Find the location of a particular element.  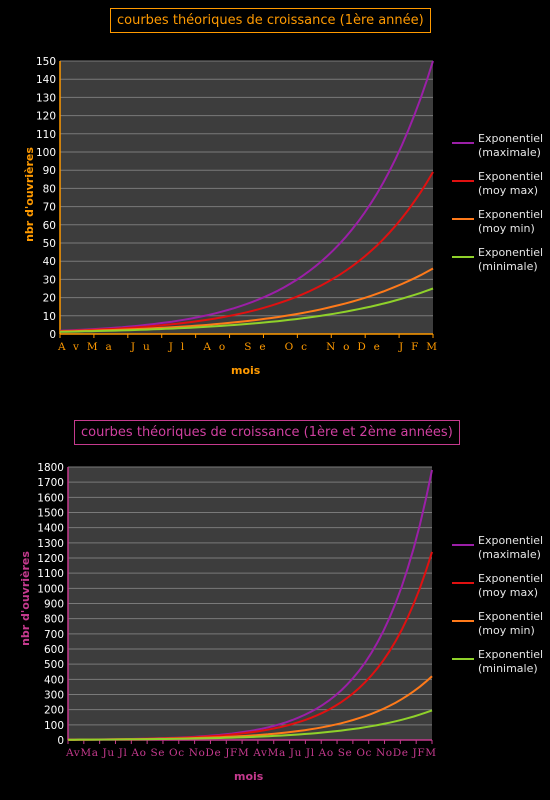

y-tick-label: 500 is located at coordinates (54, 665).